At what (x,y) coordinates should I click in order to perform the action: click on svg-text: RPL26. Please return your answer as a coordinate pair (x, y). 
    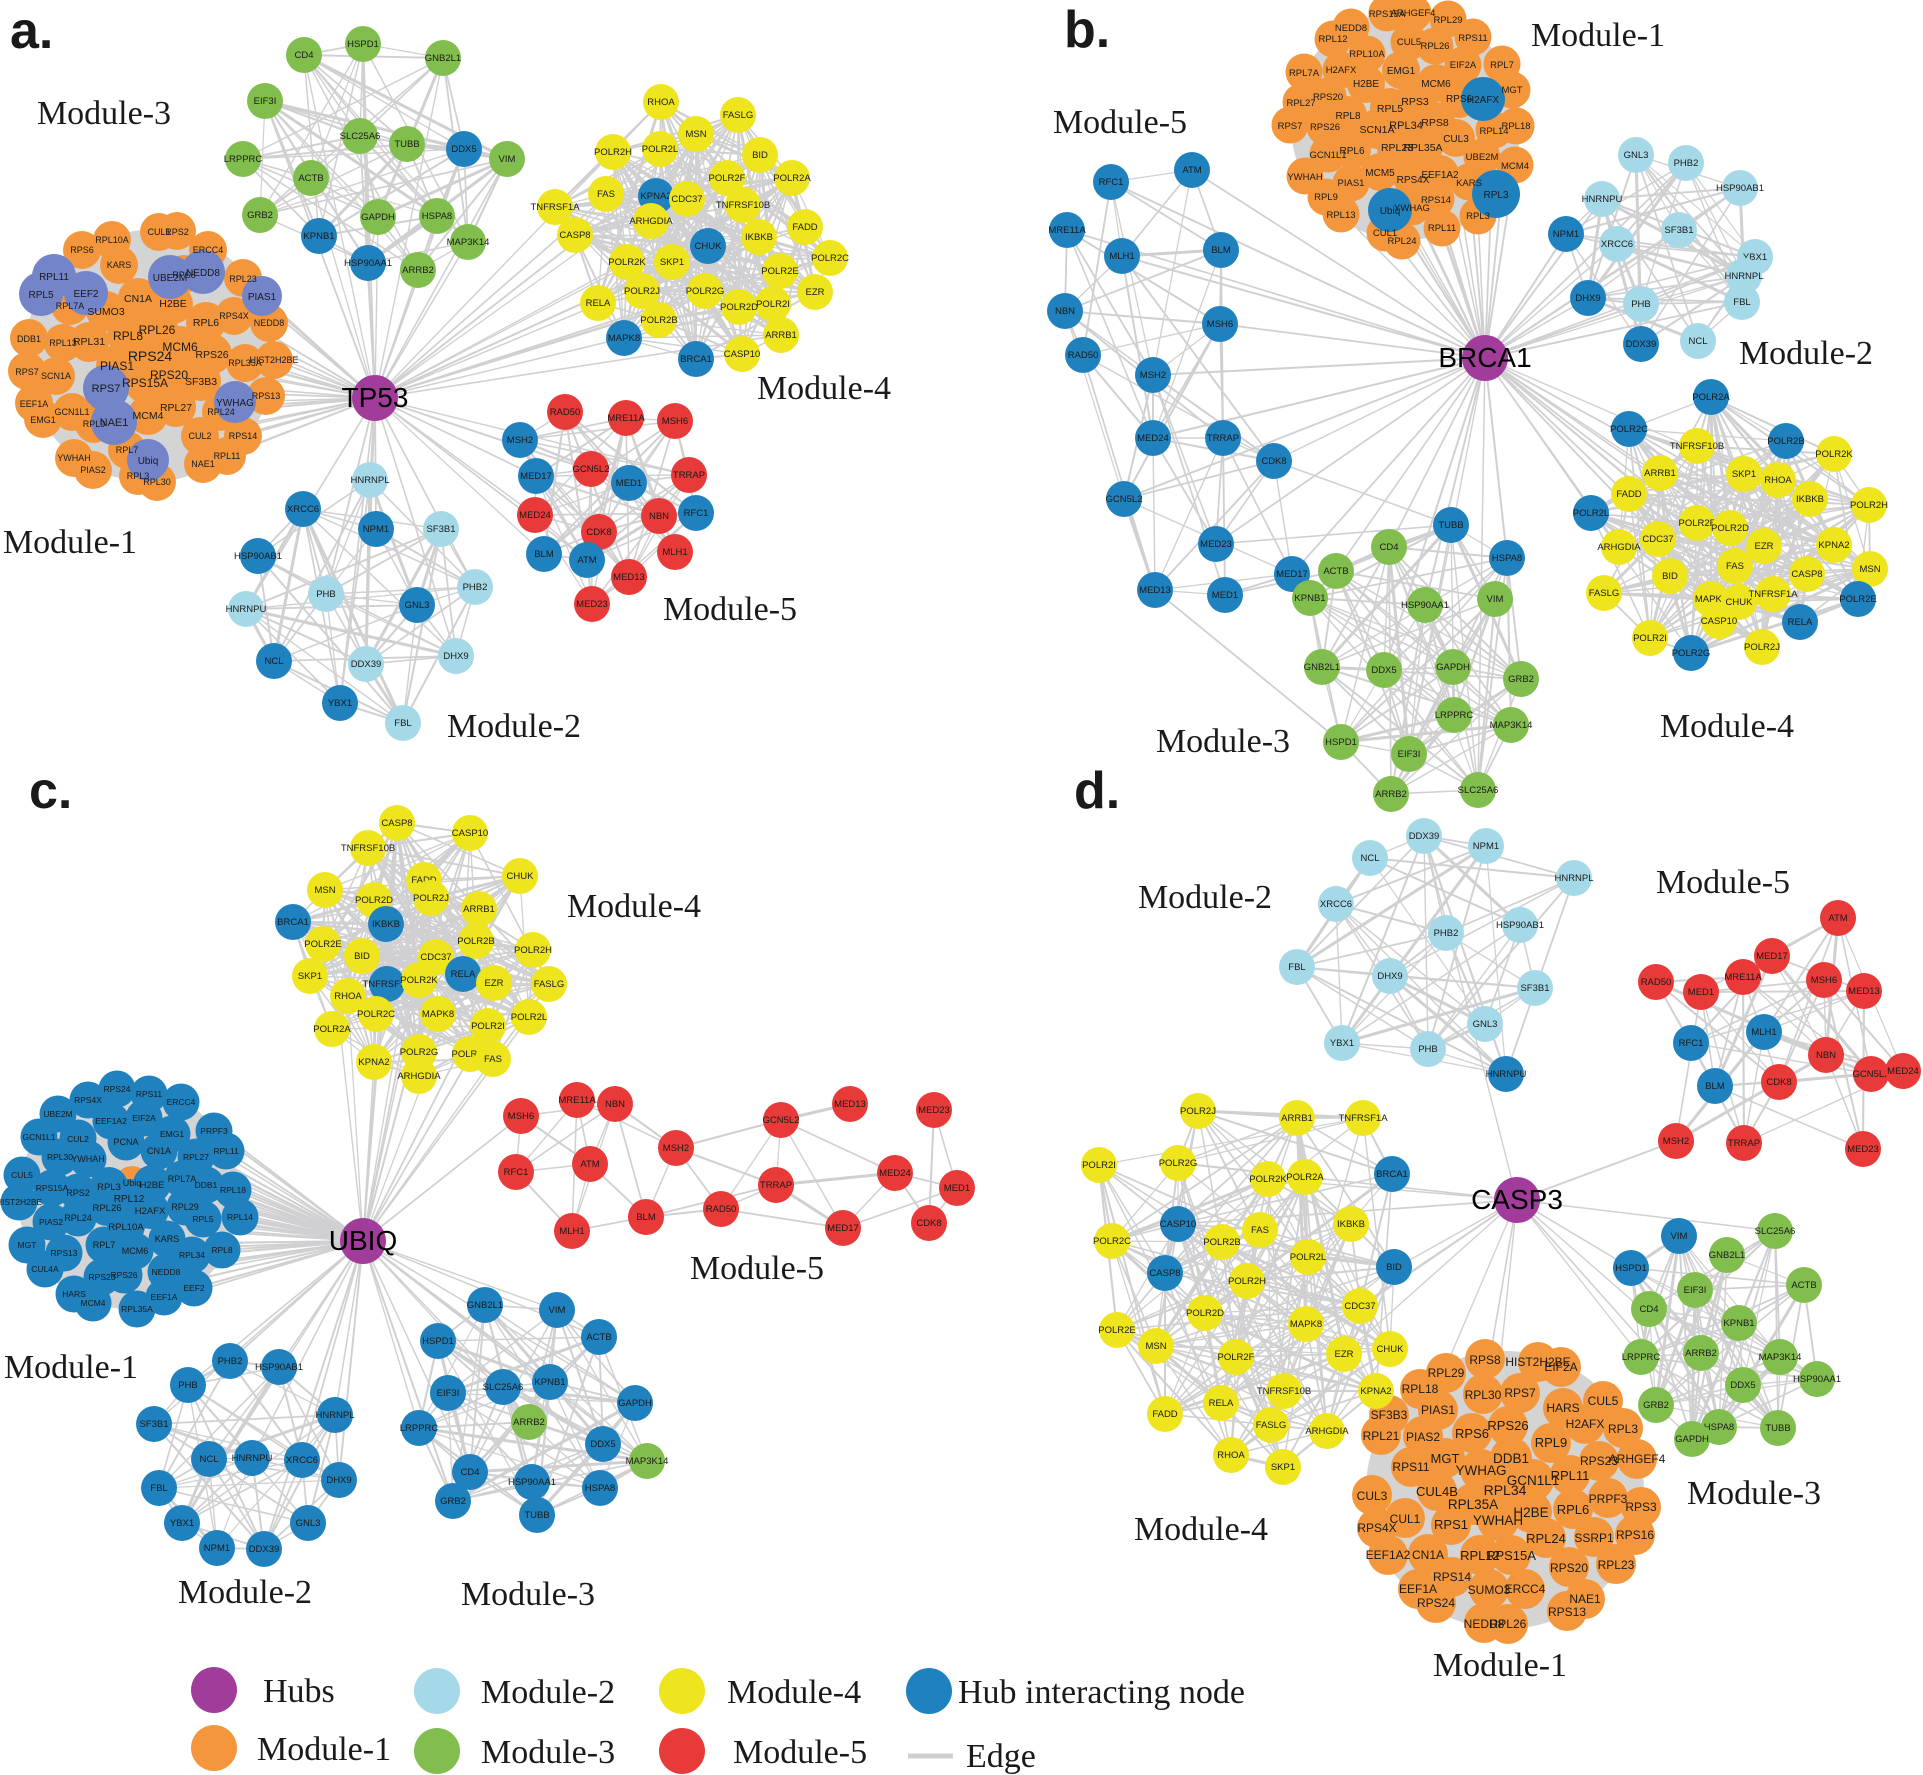
    Looking at the image, I should click on (157, 330).